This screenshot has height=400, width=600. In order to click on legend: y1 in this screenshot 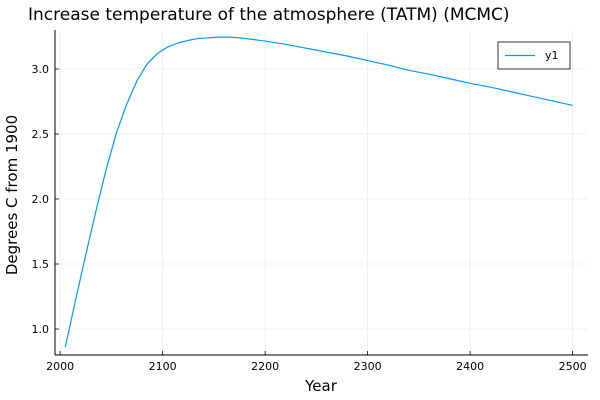, I will do `click(534, 55)`.